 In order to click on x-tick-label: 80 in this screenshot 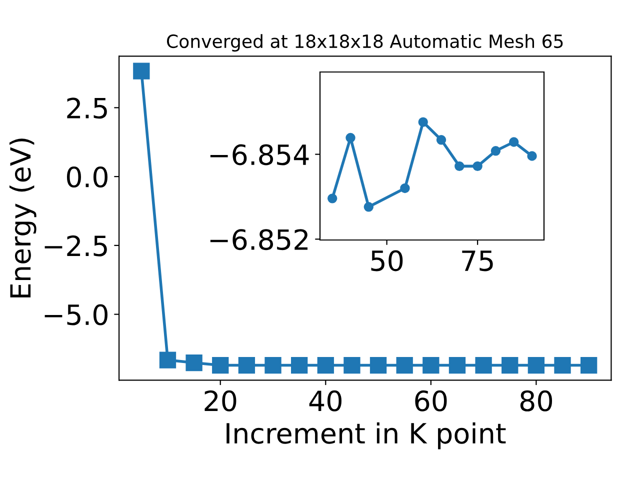, I will do `click(536, 401)`.